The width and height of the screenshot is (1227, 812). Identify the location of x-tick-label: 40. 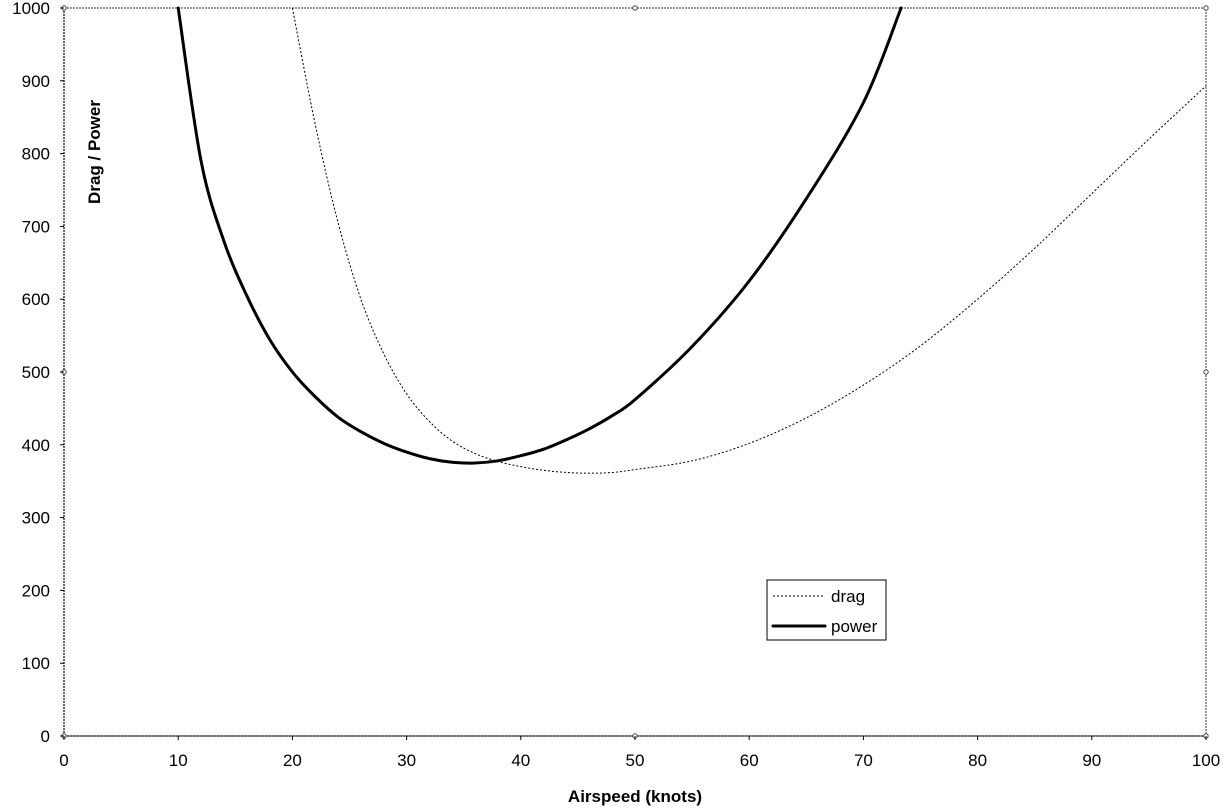
(520, 760).